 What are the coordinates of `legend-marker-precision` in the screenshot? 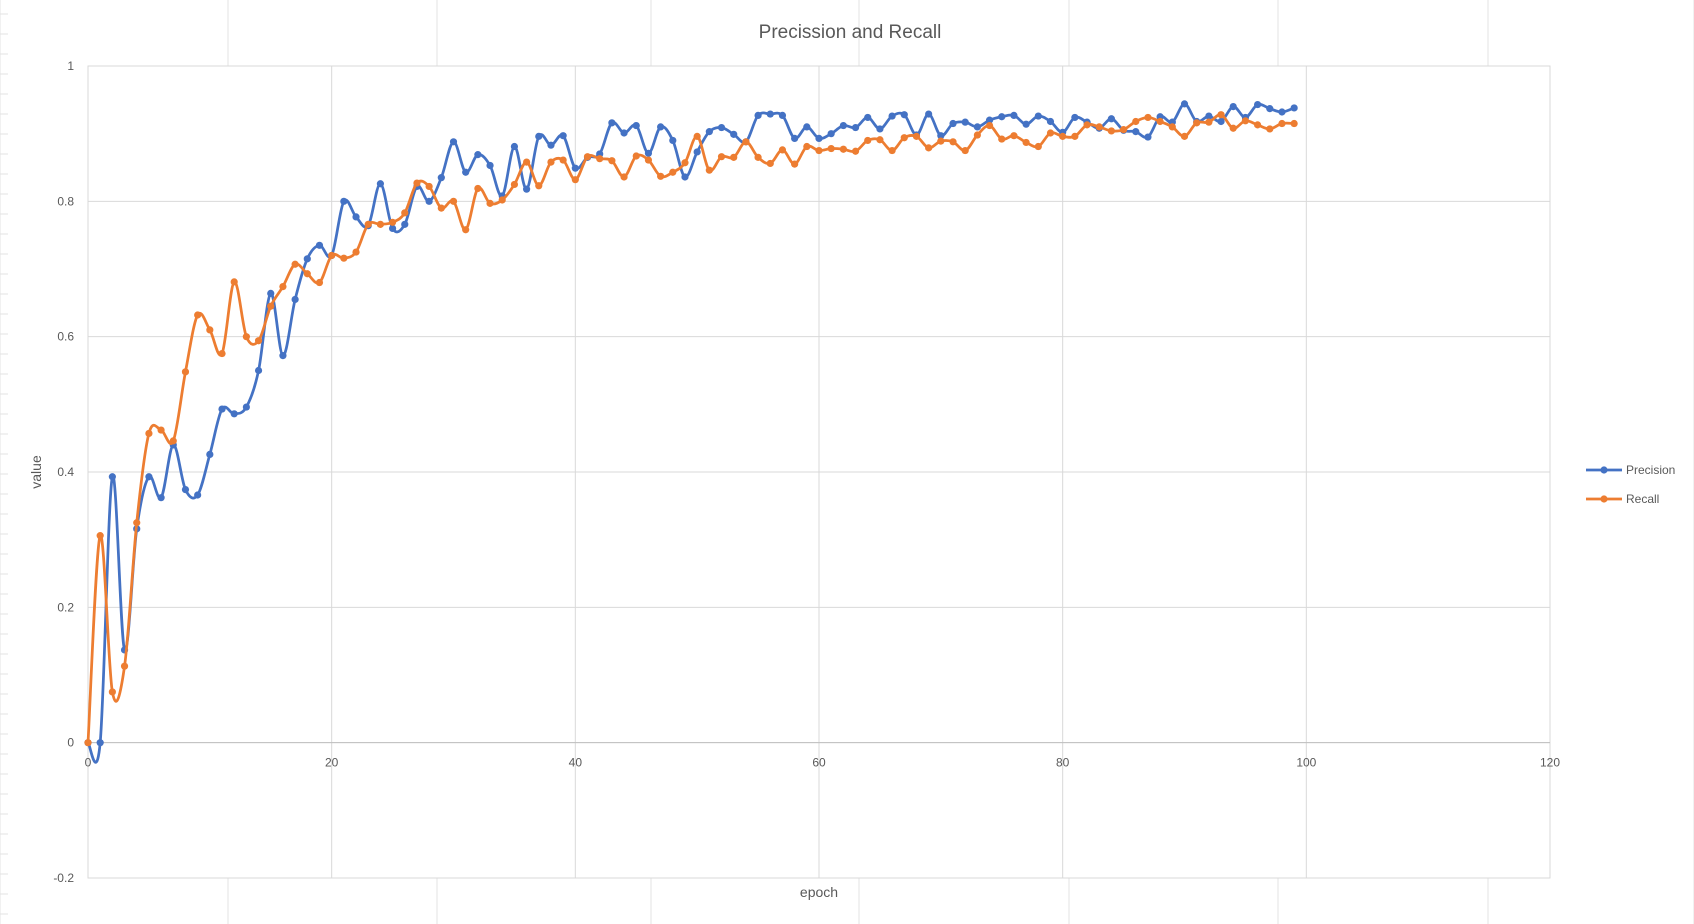 It's located at (1604, 470).